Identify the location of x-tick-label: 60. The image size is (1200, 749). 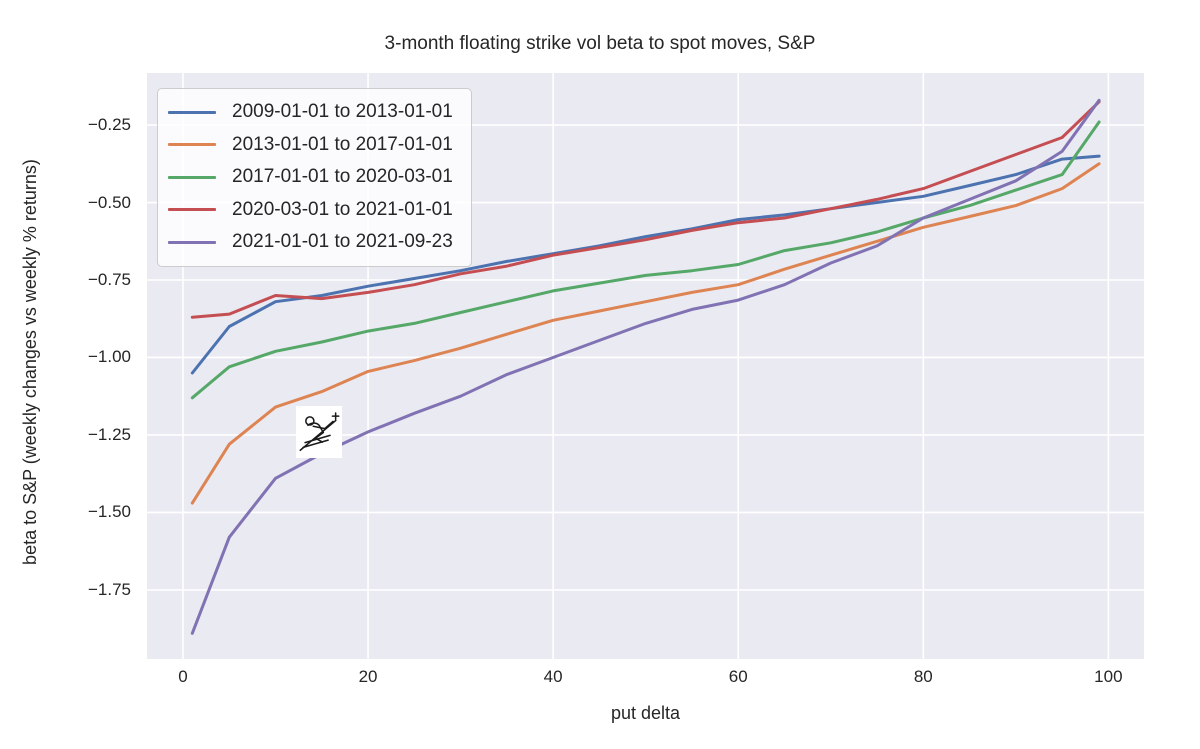
(738, 676).